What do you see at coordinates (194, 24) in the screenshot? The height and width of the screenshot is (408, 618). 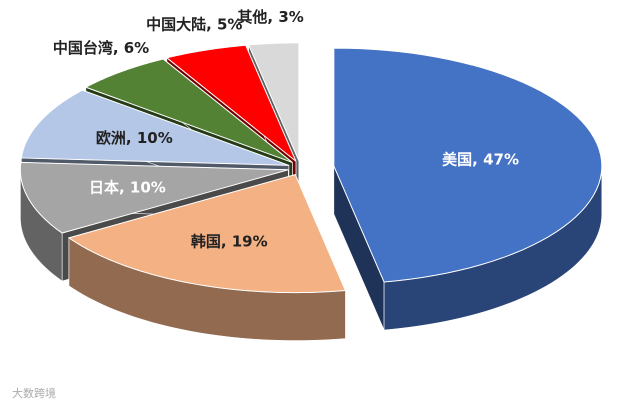 I see `data-label: 中国大陆, 5%` at bounding box center [194, 24].